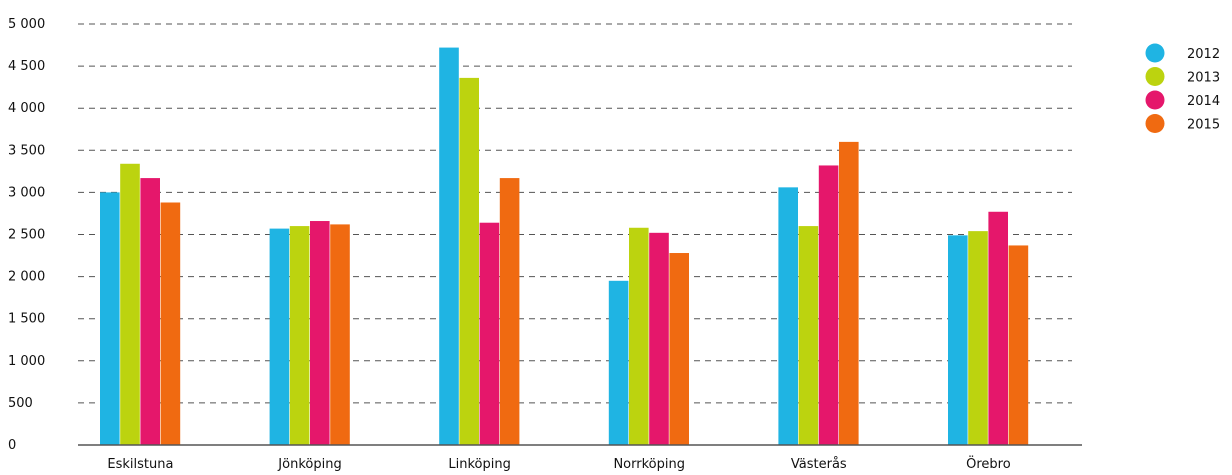  What do you see at coordinates (819, 464) in the screenshot?
I see `x-tick-label: Västerås` at bounding box center [819, 464].